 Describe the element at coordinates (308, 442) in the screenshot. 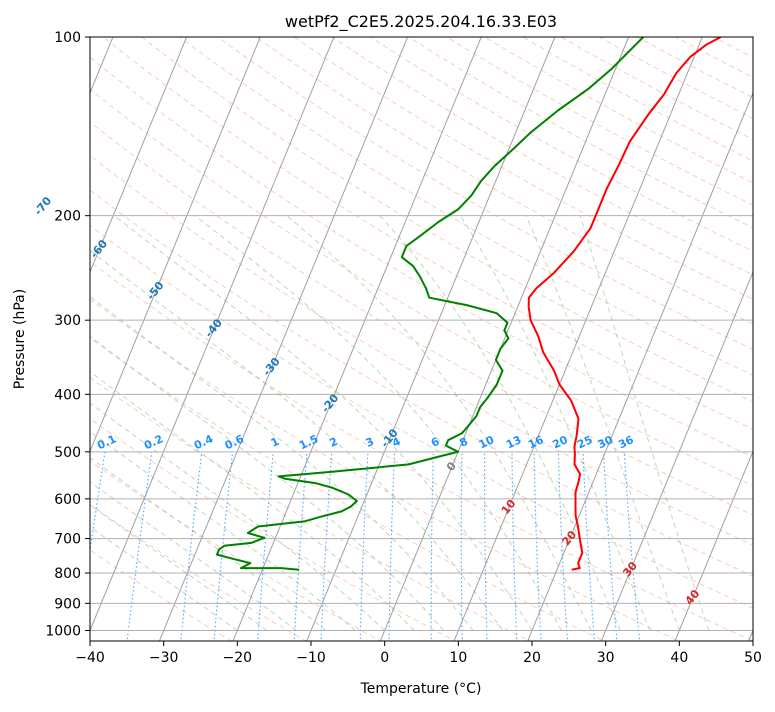

I see `mixing-ratio-label: 1.5` at that location.